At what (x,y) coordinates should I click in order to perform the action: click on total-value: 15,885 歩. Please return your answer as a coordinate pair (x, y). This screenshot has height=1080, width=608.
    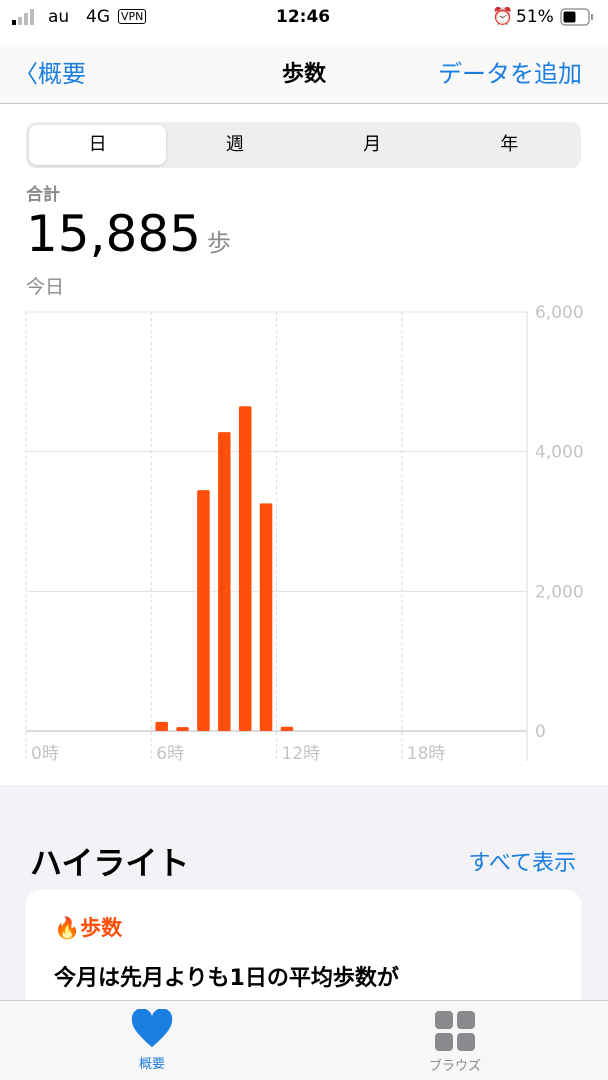
    Looking at the image, I should click on (128, 234).